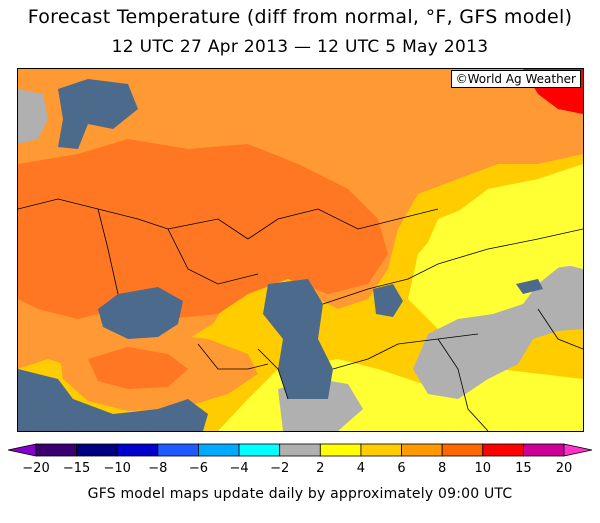 The image size is (600, 523). I want to click on legend-tick-label: −20, so click(35, 468).